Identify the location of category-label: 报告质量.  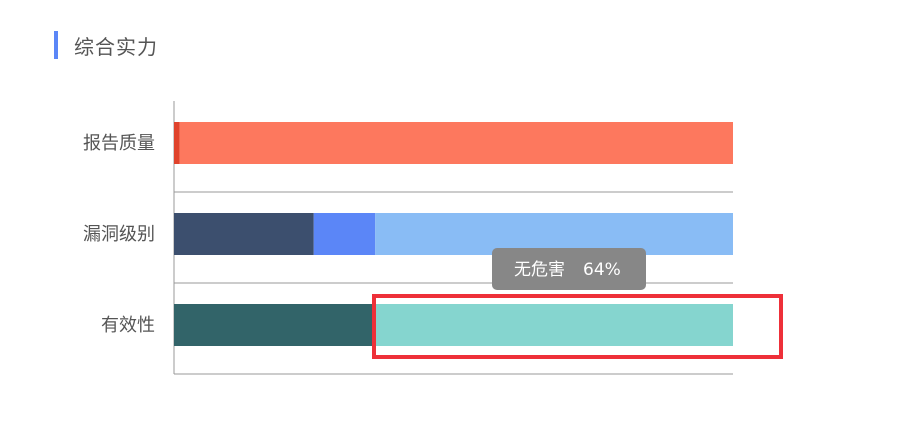
(119, 143).